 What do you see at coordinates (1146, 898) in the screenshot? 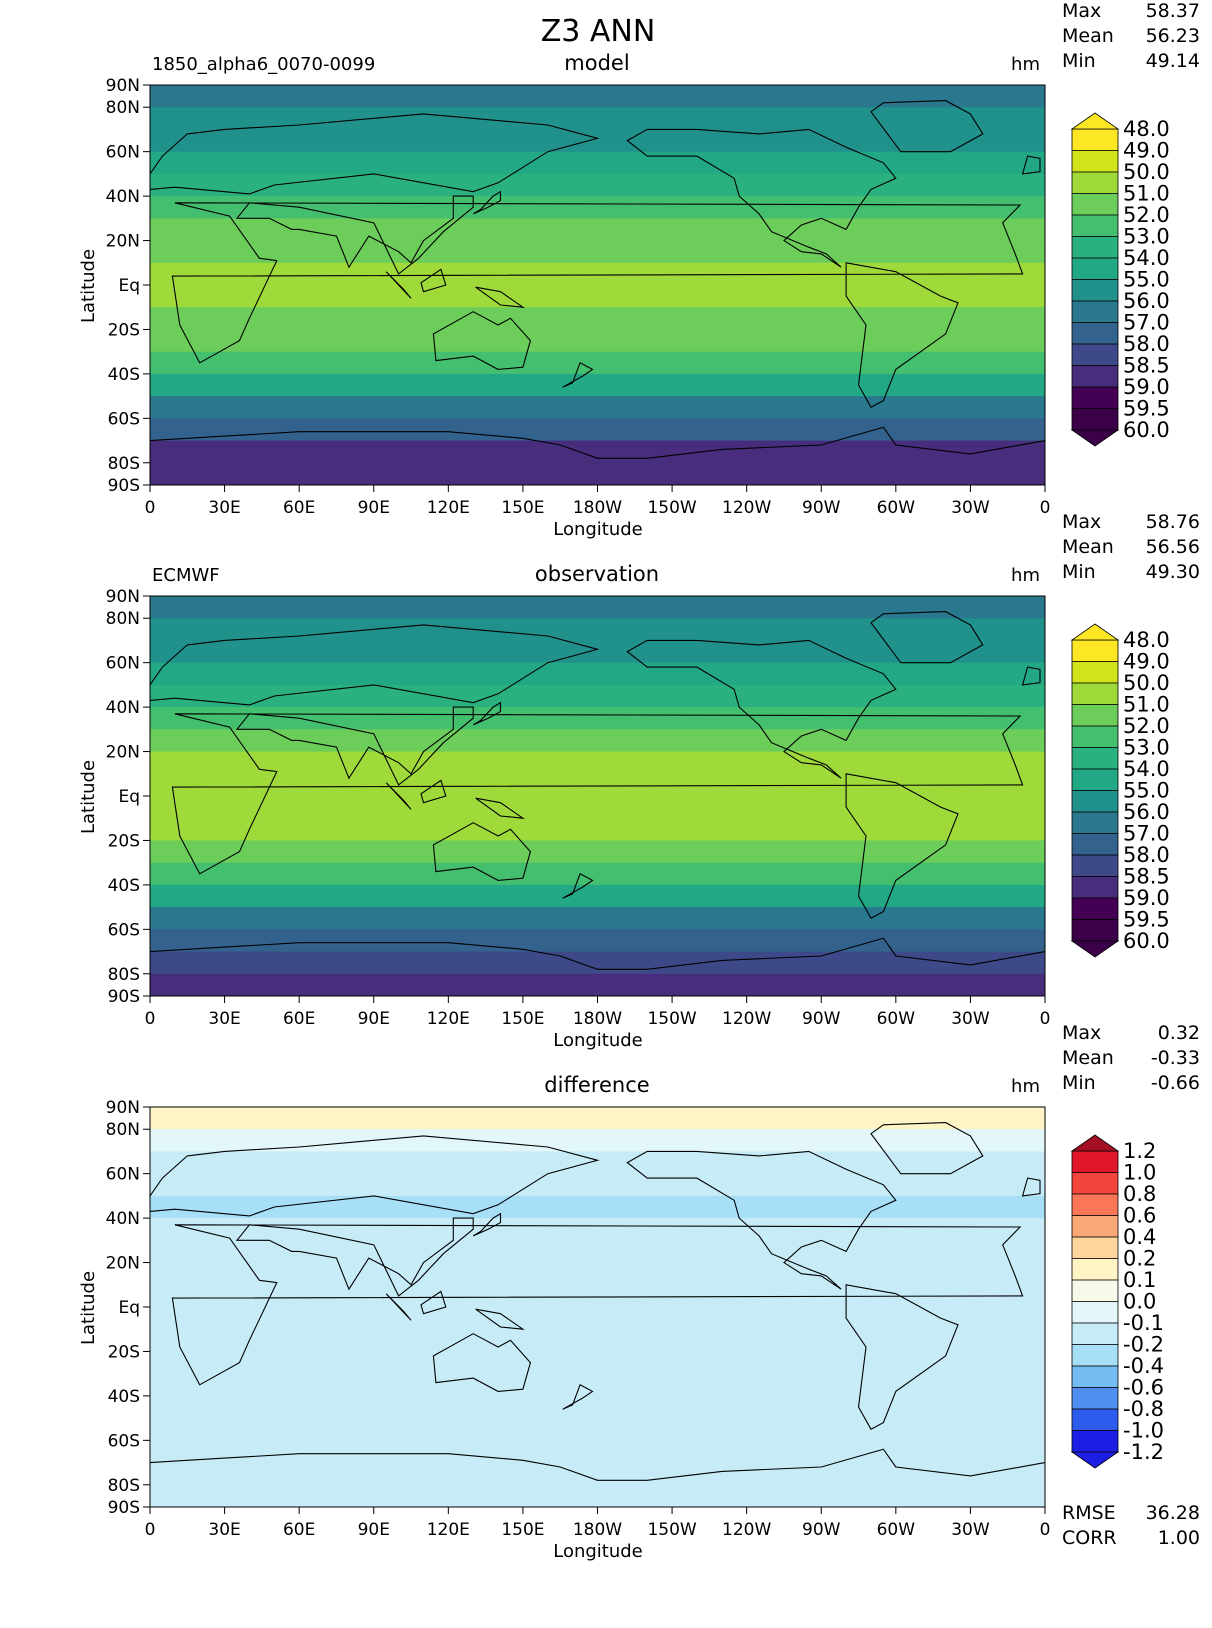
I see `colorbar-label: 59.0` at bounding box center [1146, 898].